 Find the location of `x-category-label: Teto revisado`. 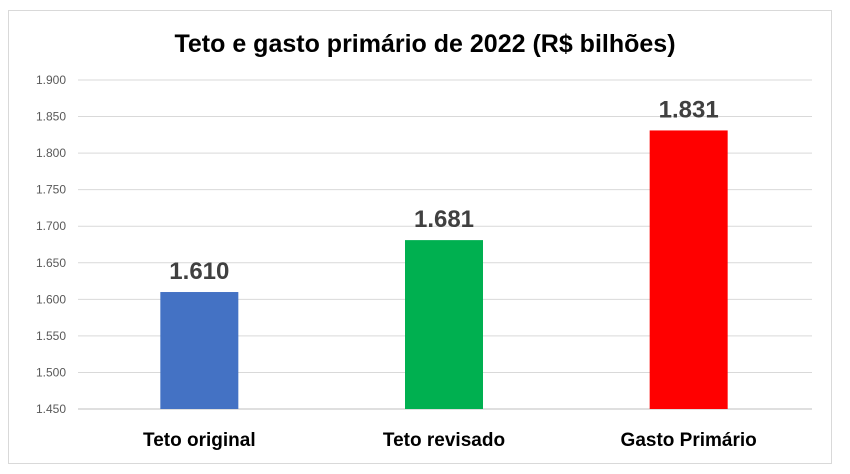

x-category-label: Teto revisado is located at coordinates (444, 440).